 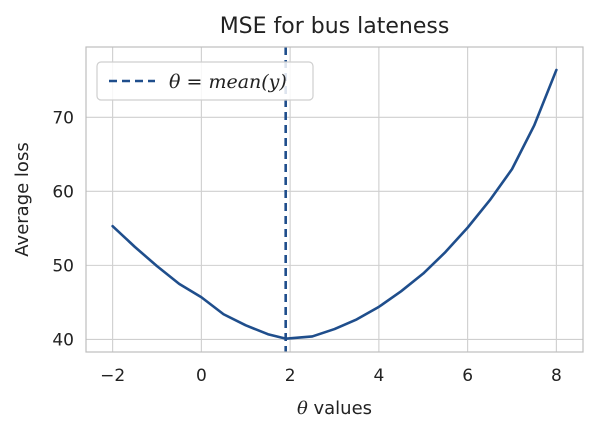 I want to click on x-tick-labels: −2 0 2 4 6 8, so click(x=331, y=376).